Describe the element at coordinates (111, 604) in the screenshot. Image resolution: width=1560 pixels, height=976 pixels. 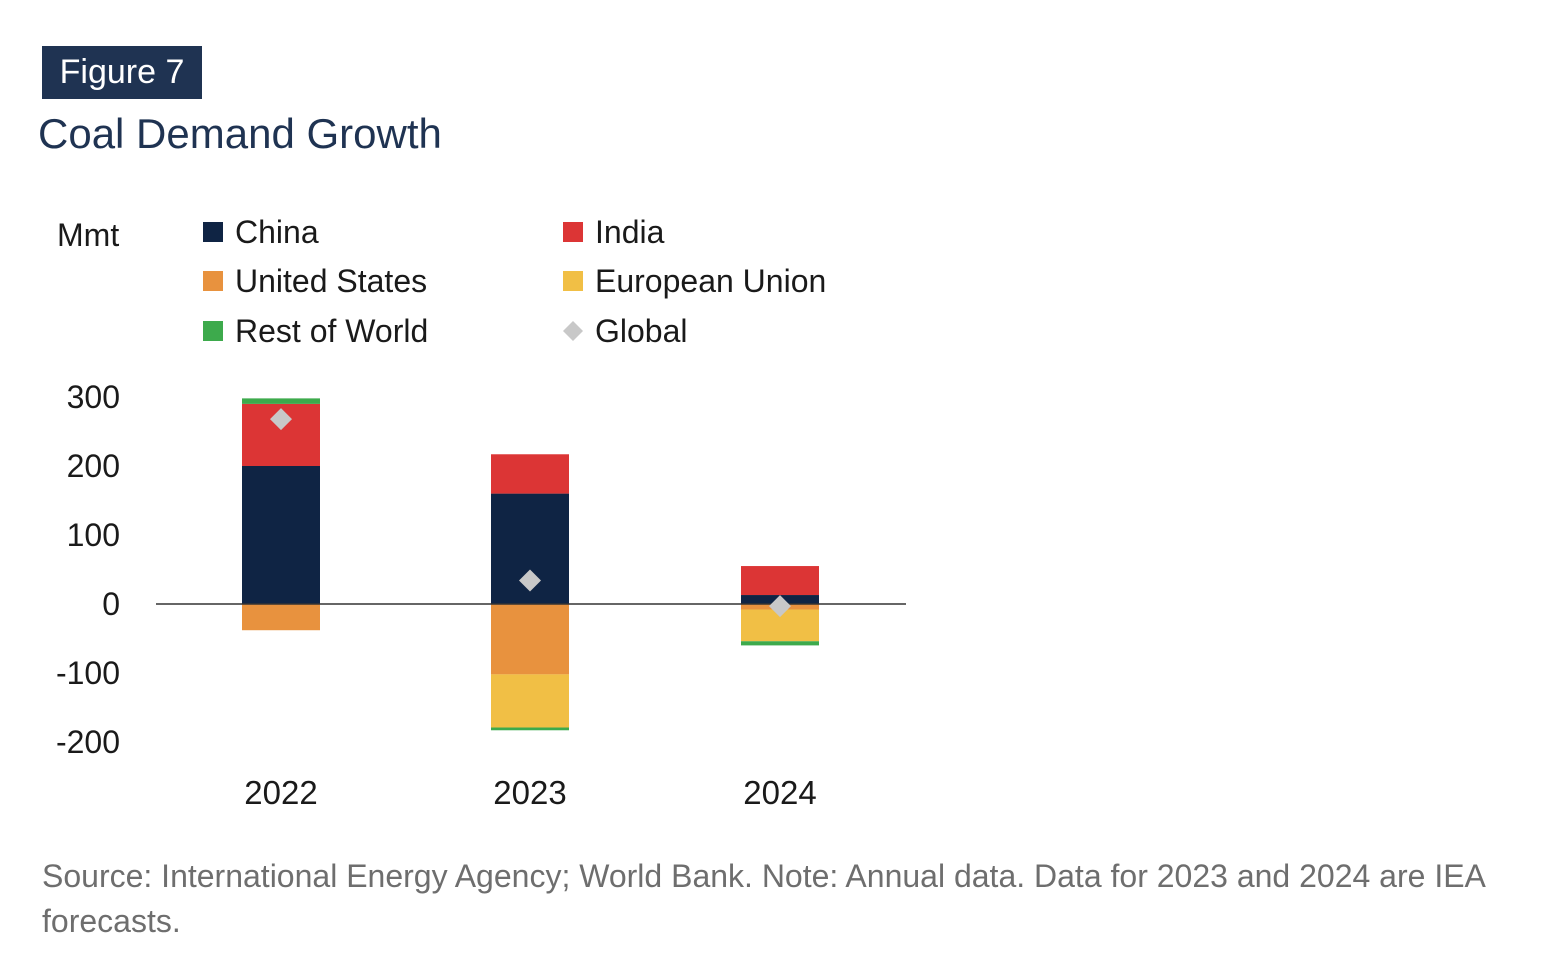
I see `y-tick-label: 0` at that location.